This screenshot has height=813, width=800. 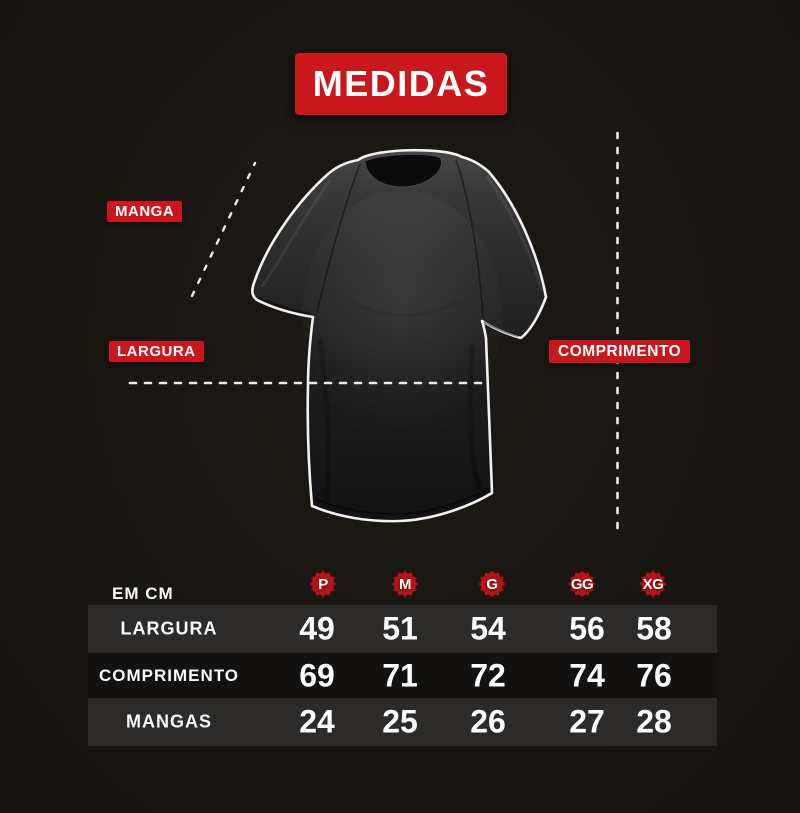 I want to click on measurement-cell: 74, so click(x=587, y=675).